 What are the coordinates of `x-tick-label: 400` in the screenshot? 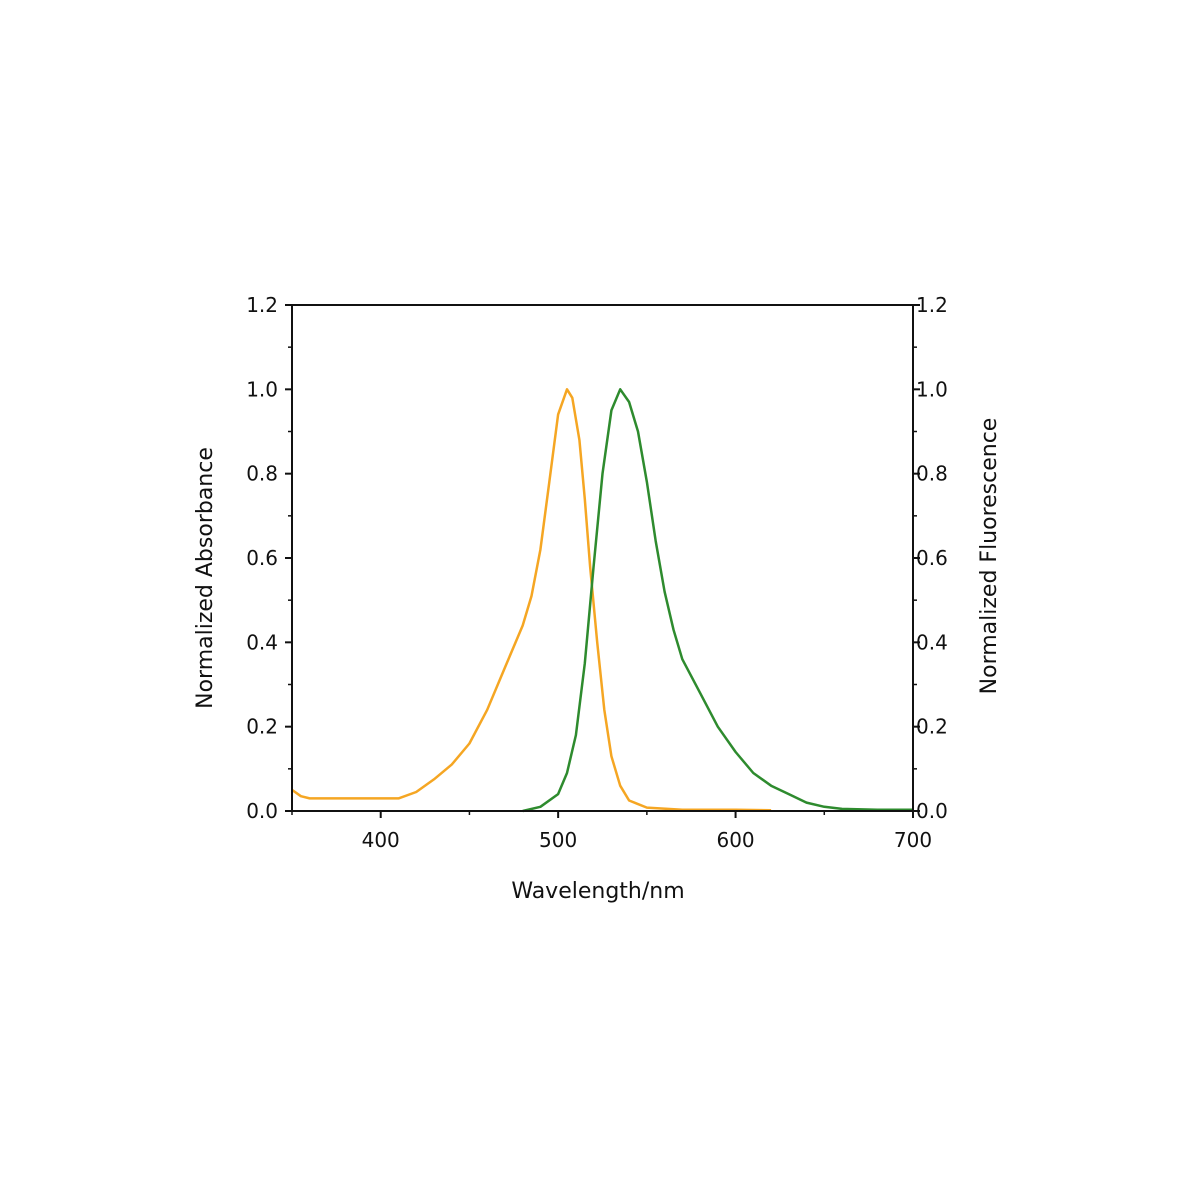 It's located at (381, 840).